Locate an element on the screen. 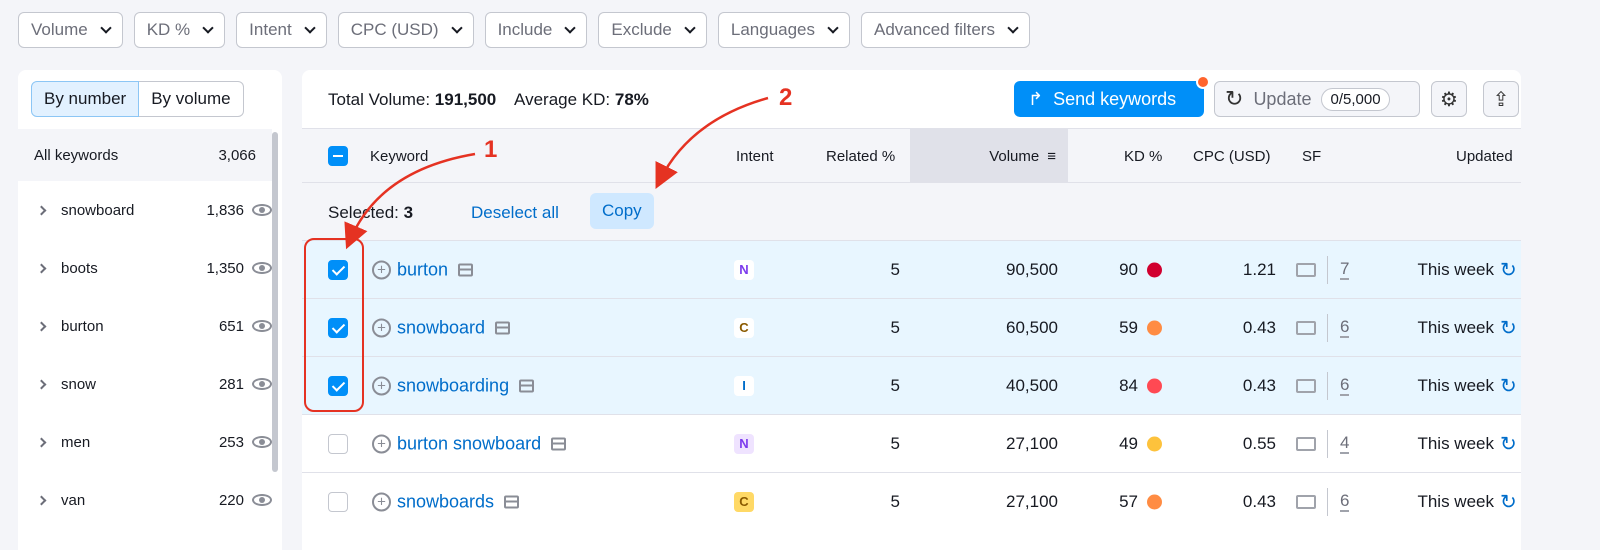  all-keywords-item: All keywords 3,066 is located at coordinates (145, 155).